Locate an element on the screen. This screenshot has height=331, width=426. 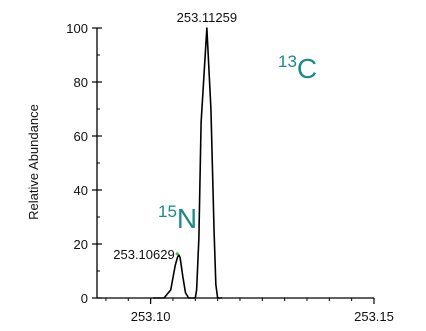
isotope-label-13c: 13C is located at coordinates (297, 68).